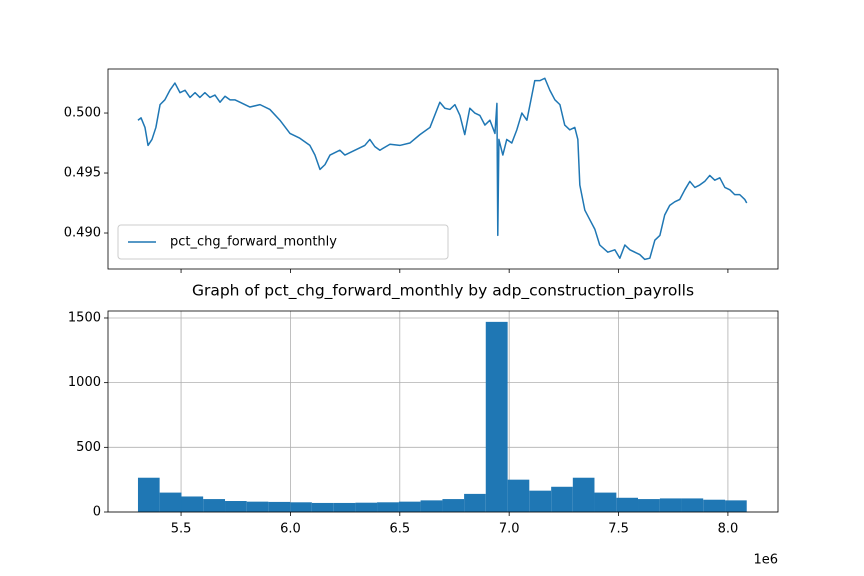  Describe the element at coordinates (181, 529) in the screenshot. I see `x-tick-label: 5.5` at that location.